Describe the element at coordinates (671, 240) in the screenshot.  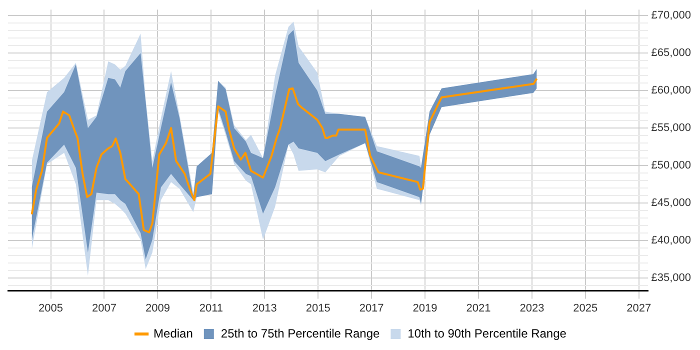
I see `y-tick-label: £40,000` at that location.